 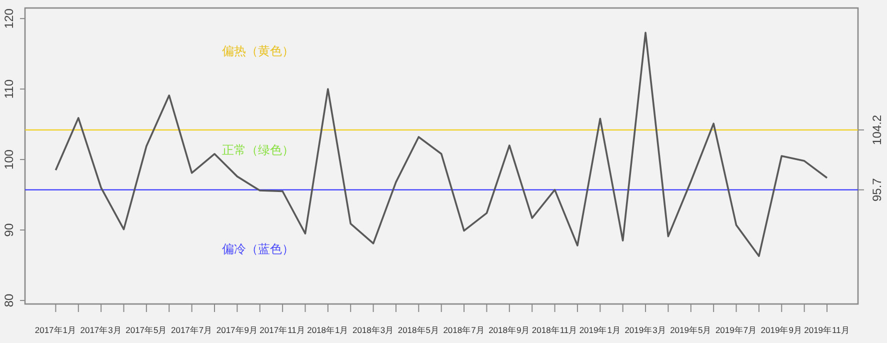 What do you see at coordinates (9, 159) in the screenshot?
I see `y-tick-label: 100` at bounding box center [9, 159].